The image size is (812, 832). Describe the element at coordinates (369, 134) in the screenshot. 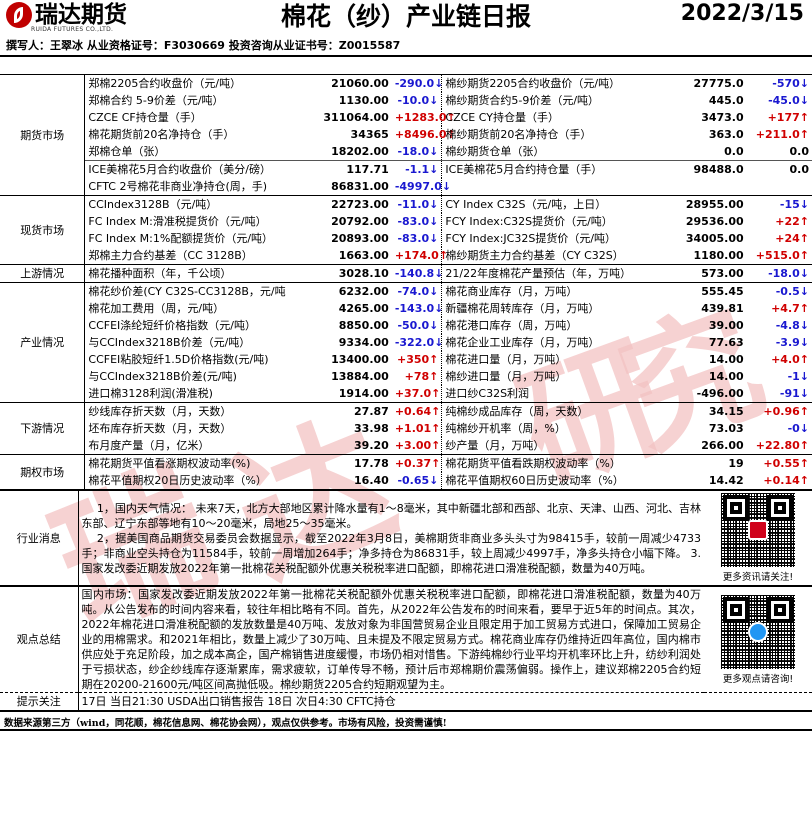

I see `latest-value-left: 34365` at that location.